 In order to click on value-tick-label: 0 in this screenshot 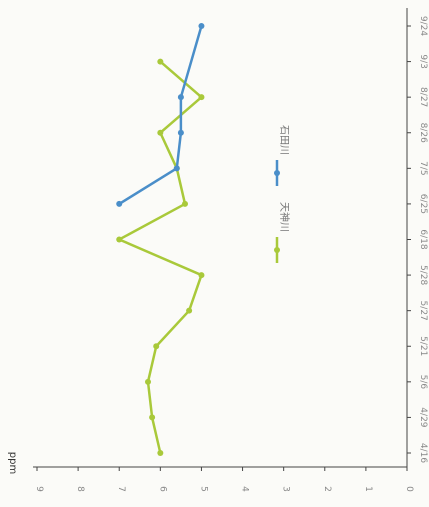, I will do `click(409, 489)`.